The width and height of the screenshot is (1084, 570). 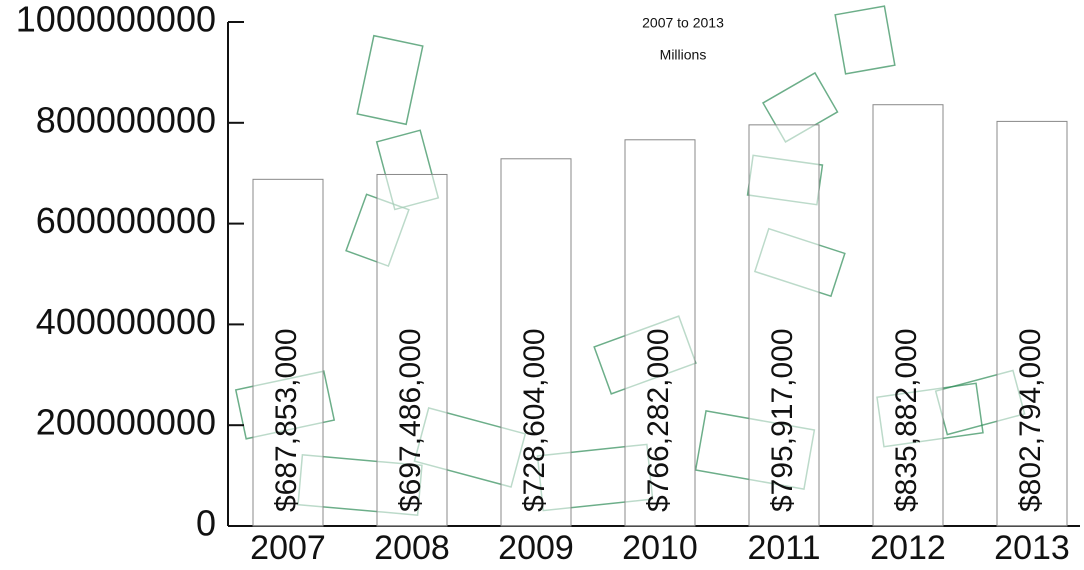 I want to click on y-tick-label: 600000000, so click(x=126, y=220).